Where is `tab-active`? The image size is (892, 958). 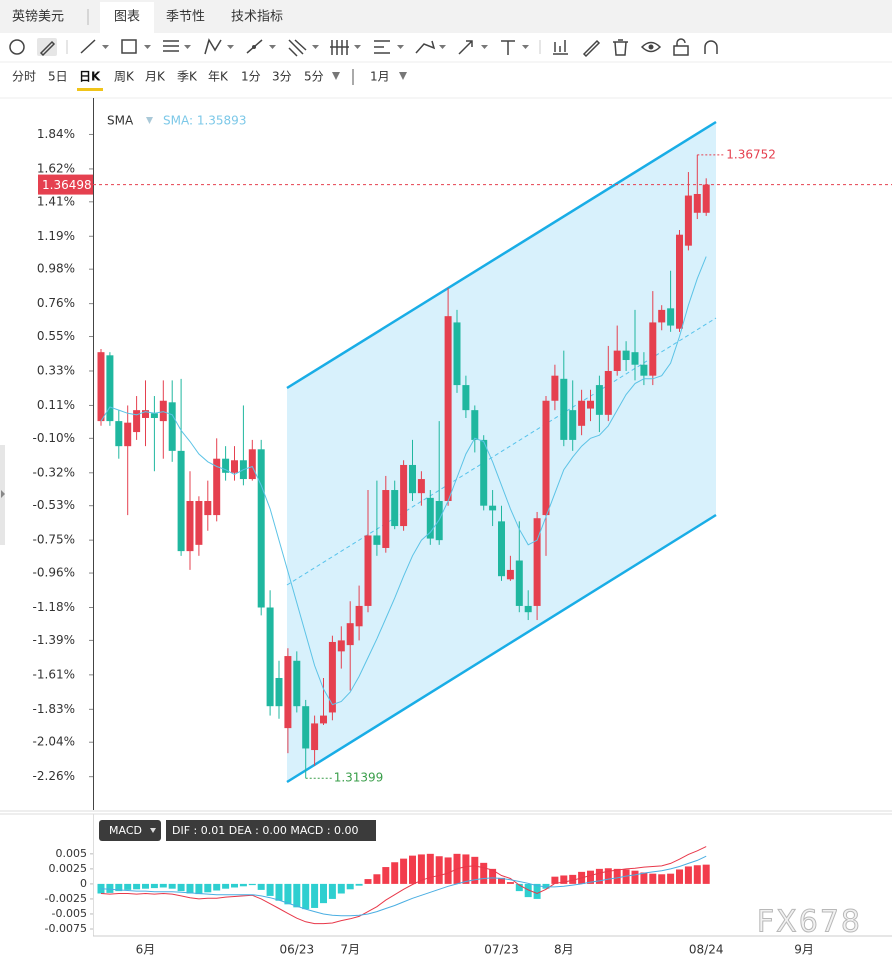
tab-active is located at coordinates (127, 17).